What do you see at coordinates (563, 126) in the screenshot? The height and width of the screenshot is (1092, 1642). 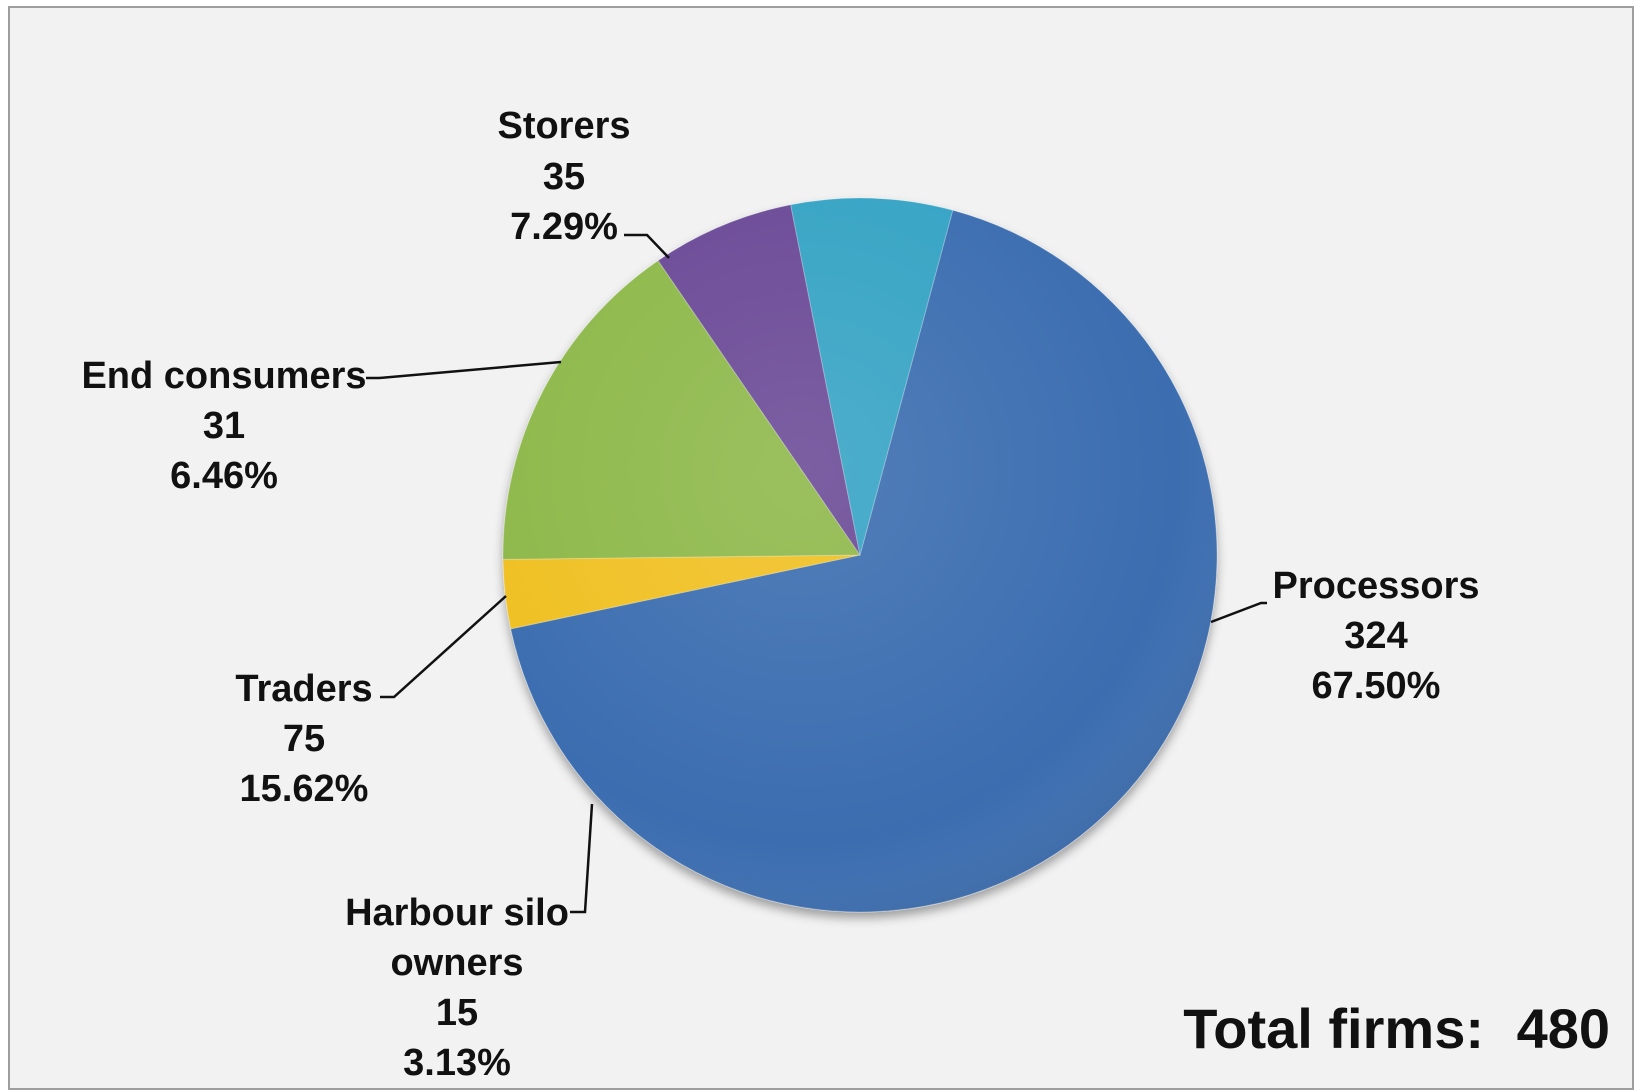 I see `label-storers: Storers` at bounding box center [563, 126].